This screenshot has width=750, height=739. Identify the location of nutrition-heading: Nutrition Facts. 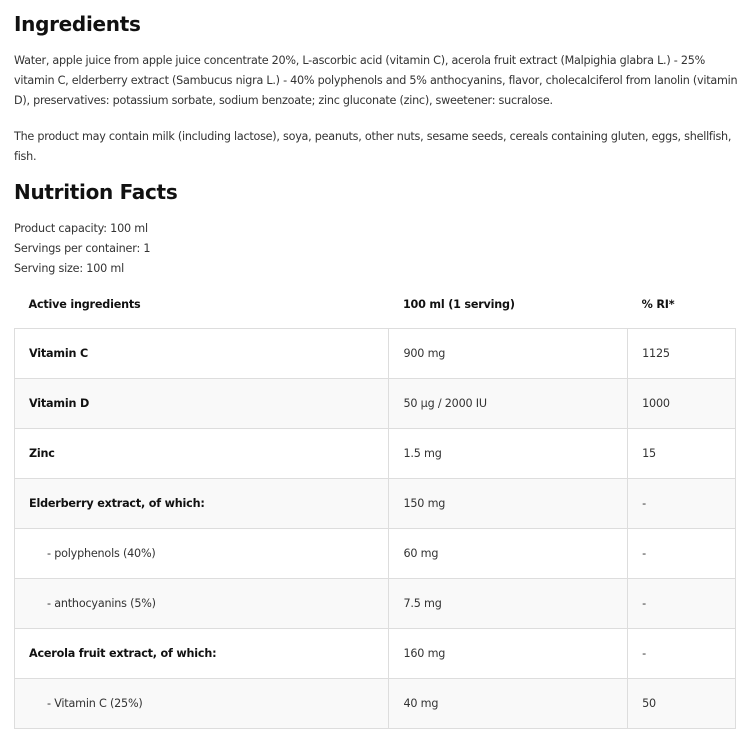
(96, 192).